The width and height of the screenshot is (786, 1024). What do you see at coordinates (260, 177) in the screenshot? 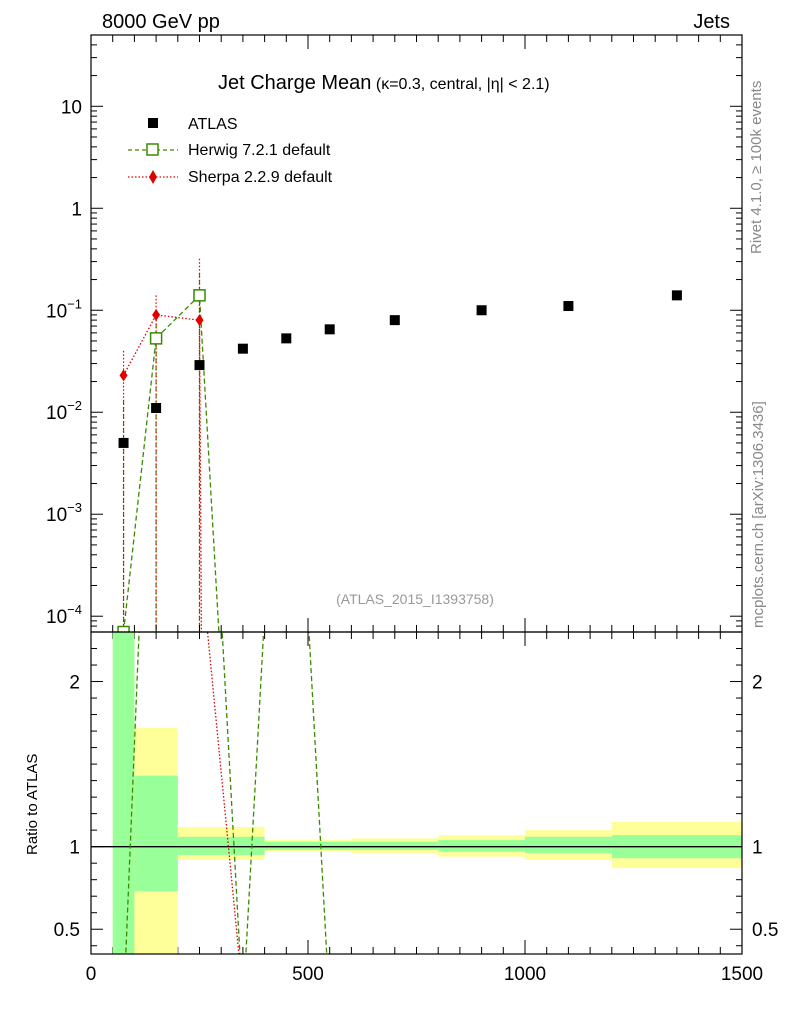
I see `legend-sherpa-label: Sherpa 2.2.9 default` at bounding box center [260, 177].